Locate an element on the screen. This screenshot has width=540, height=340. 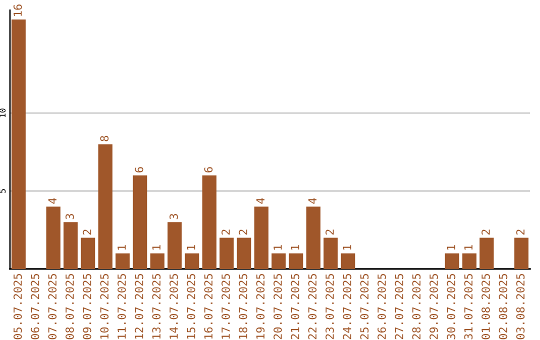
x-tick-label: 29.07.2025 is located at coordinates (434, 307).